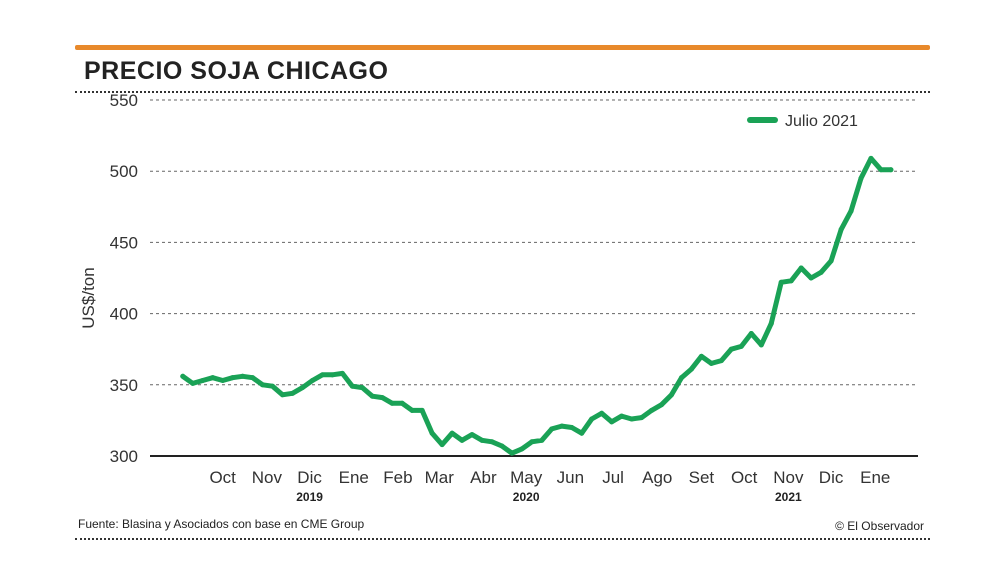  What do you see at coordinates (744, 477) in the screenshot?
I see `x-tick-label-12: Oct` at bounding box center [744, 477].